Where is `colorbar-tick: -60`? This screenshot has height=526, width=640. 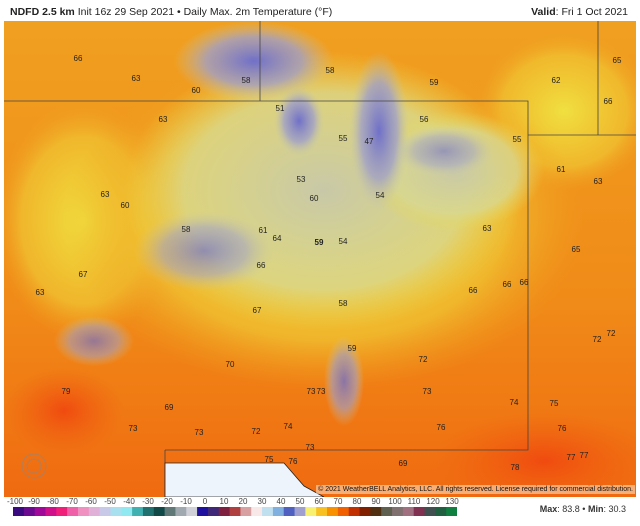
colorbar-tick: -60 is located at coordinates (91, 501).